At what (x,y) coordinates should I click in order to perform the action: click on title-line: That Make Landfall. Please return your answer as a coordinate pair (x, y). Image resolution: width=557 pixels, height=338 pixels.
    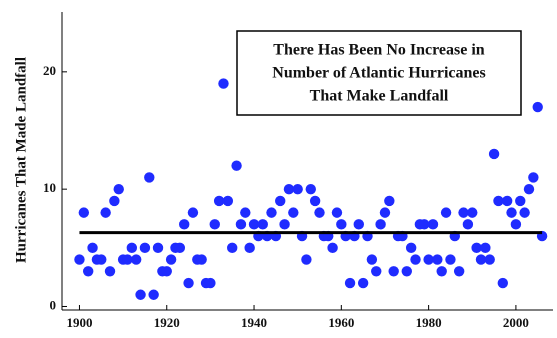
    Looking at the image, I should click on (379, 96).